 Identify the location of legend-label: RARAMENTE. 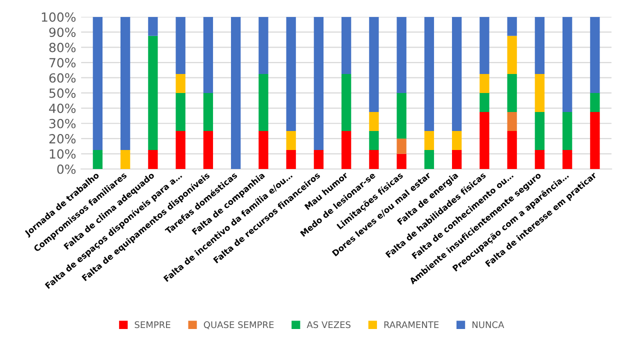
(411, 324).